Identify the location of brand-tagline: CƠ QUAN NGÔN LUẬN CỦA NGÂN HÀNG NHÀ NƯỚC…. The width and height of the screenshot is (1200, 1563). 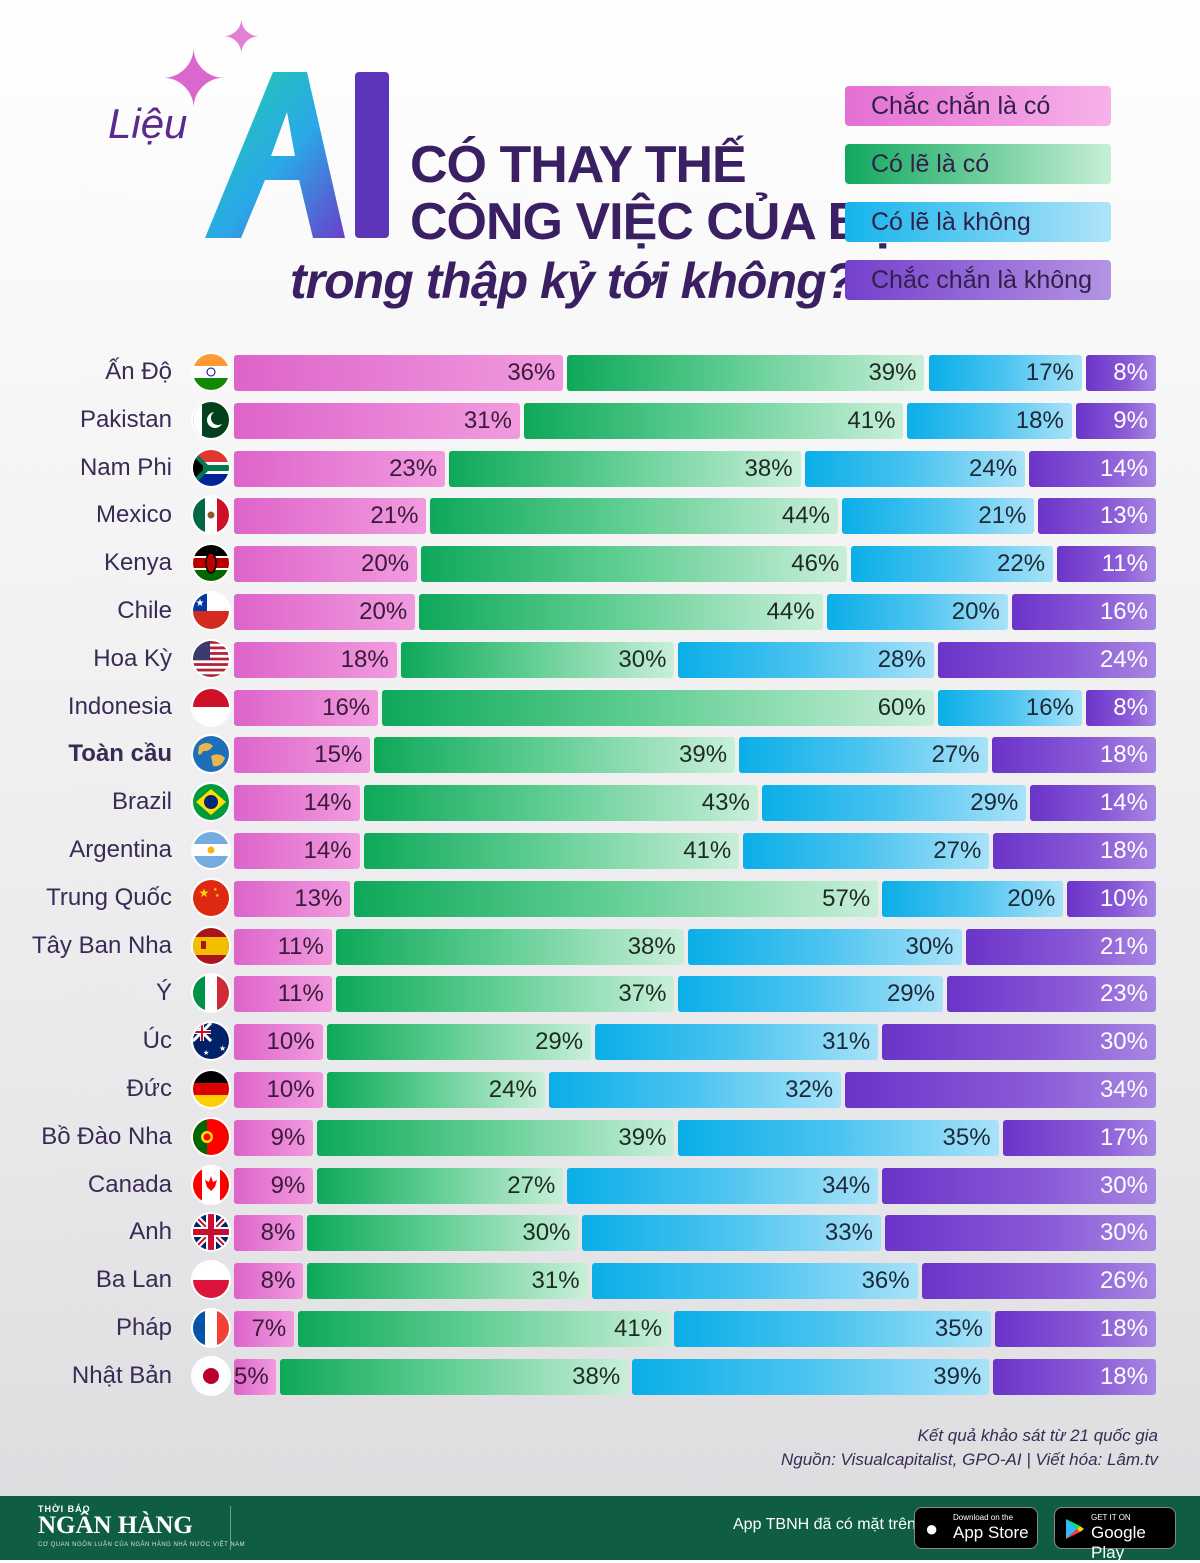
(142, 1545).